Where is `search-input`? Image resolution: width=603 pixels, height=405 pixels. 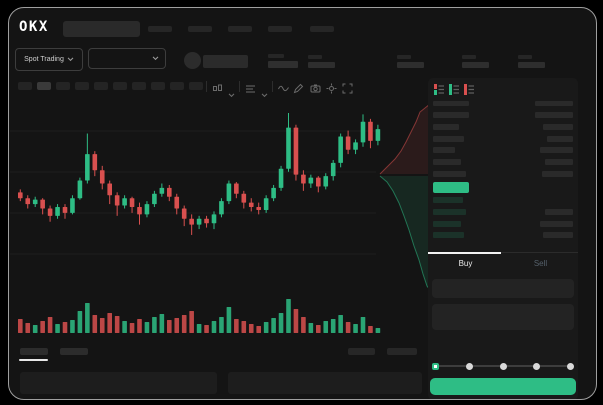 search-input is located at coordinates (101, 29).